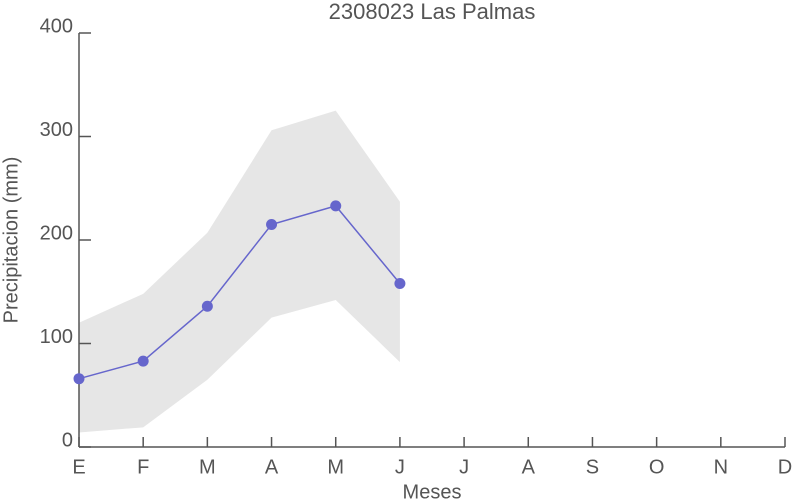  I want to click on chart-title: 2308023 Las Palmas, so click(432, 12).